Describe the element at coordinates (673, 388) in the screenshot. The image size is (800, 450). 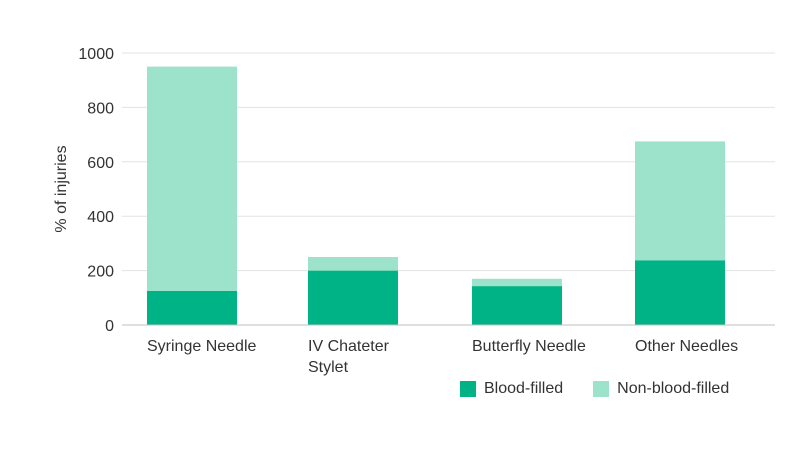
I see `legend-label-non-blood-filled: Non-blood-filled` at that location.